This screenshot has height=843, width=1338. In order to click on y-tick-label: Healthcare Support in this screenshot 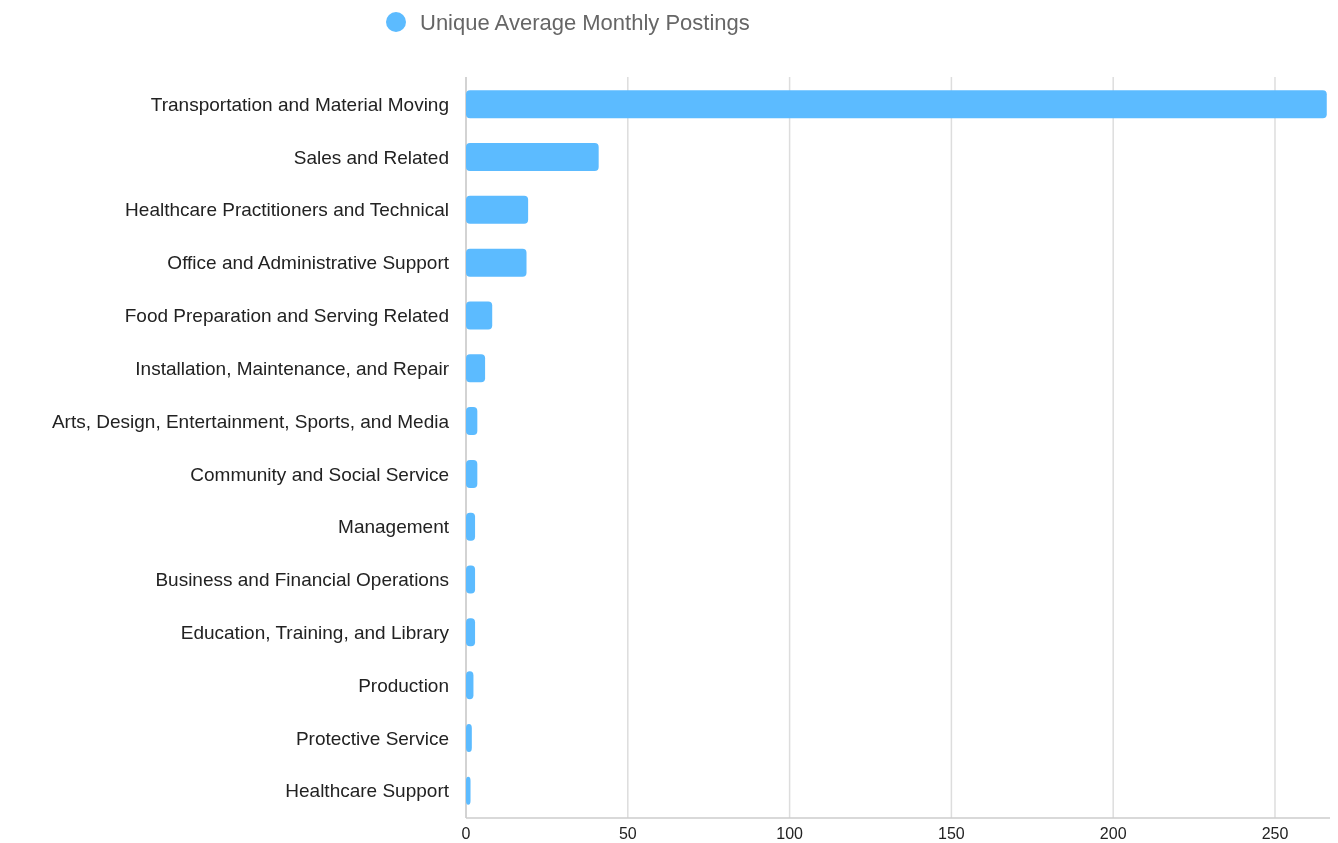, I will do `click(367, 791)`.